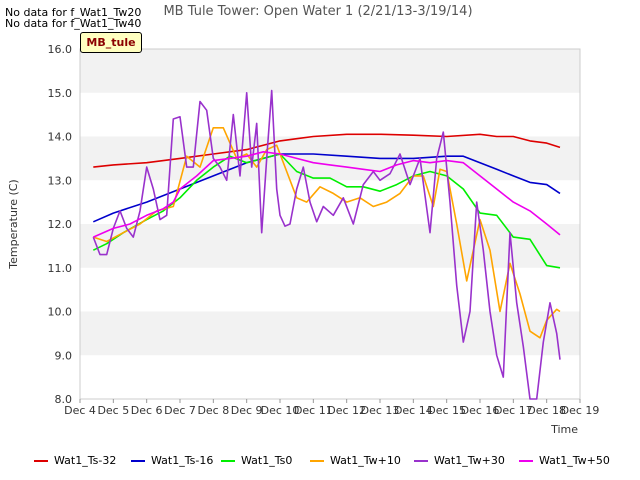 The width and height of the screenshot is (640, 480). What do you see at coordinates (60, 268) in the screenshot?
I see `y-tick-label: 11.0` at bounding box center [60, 268].